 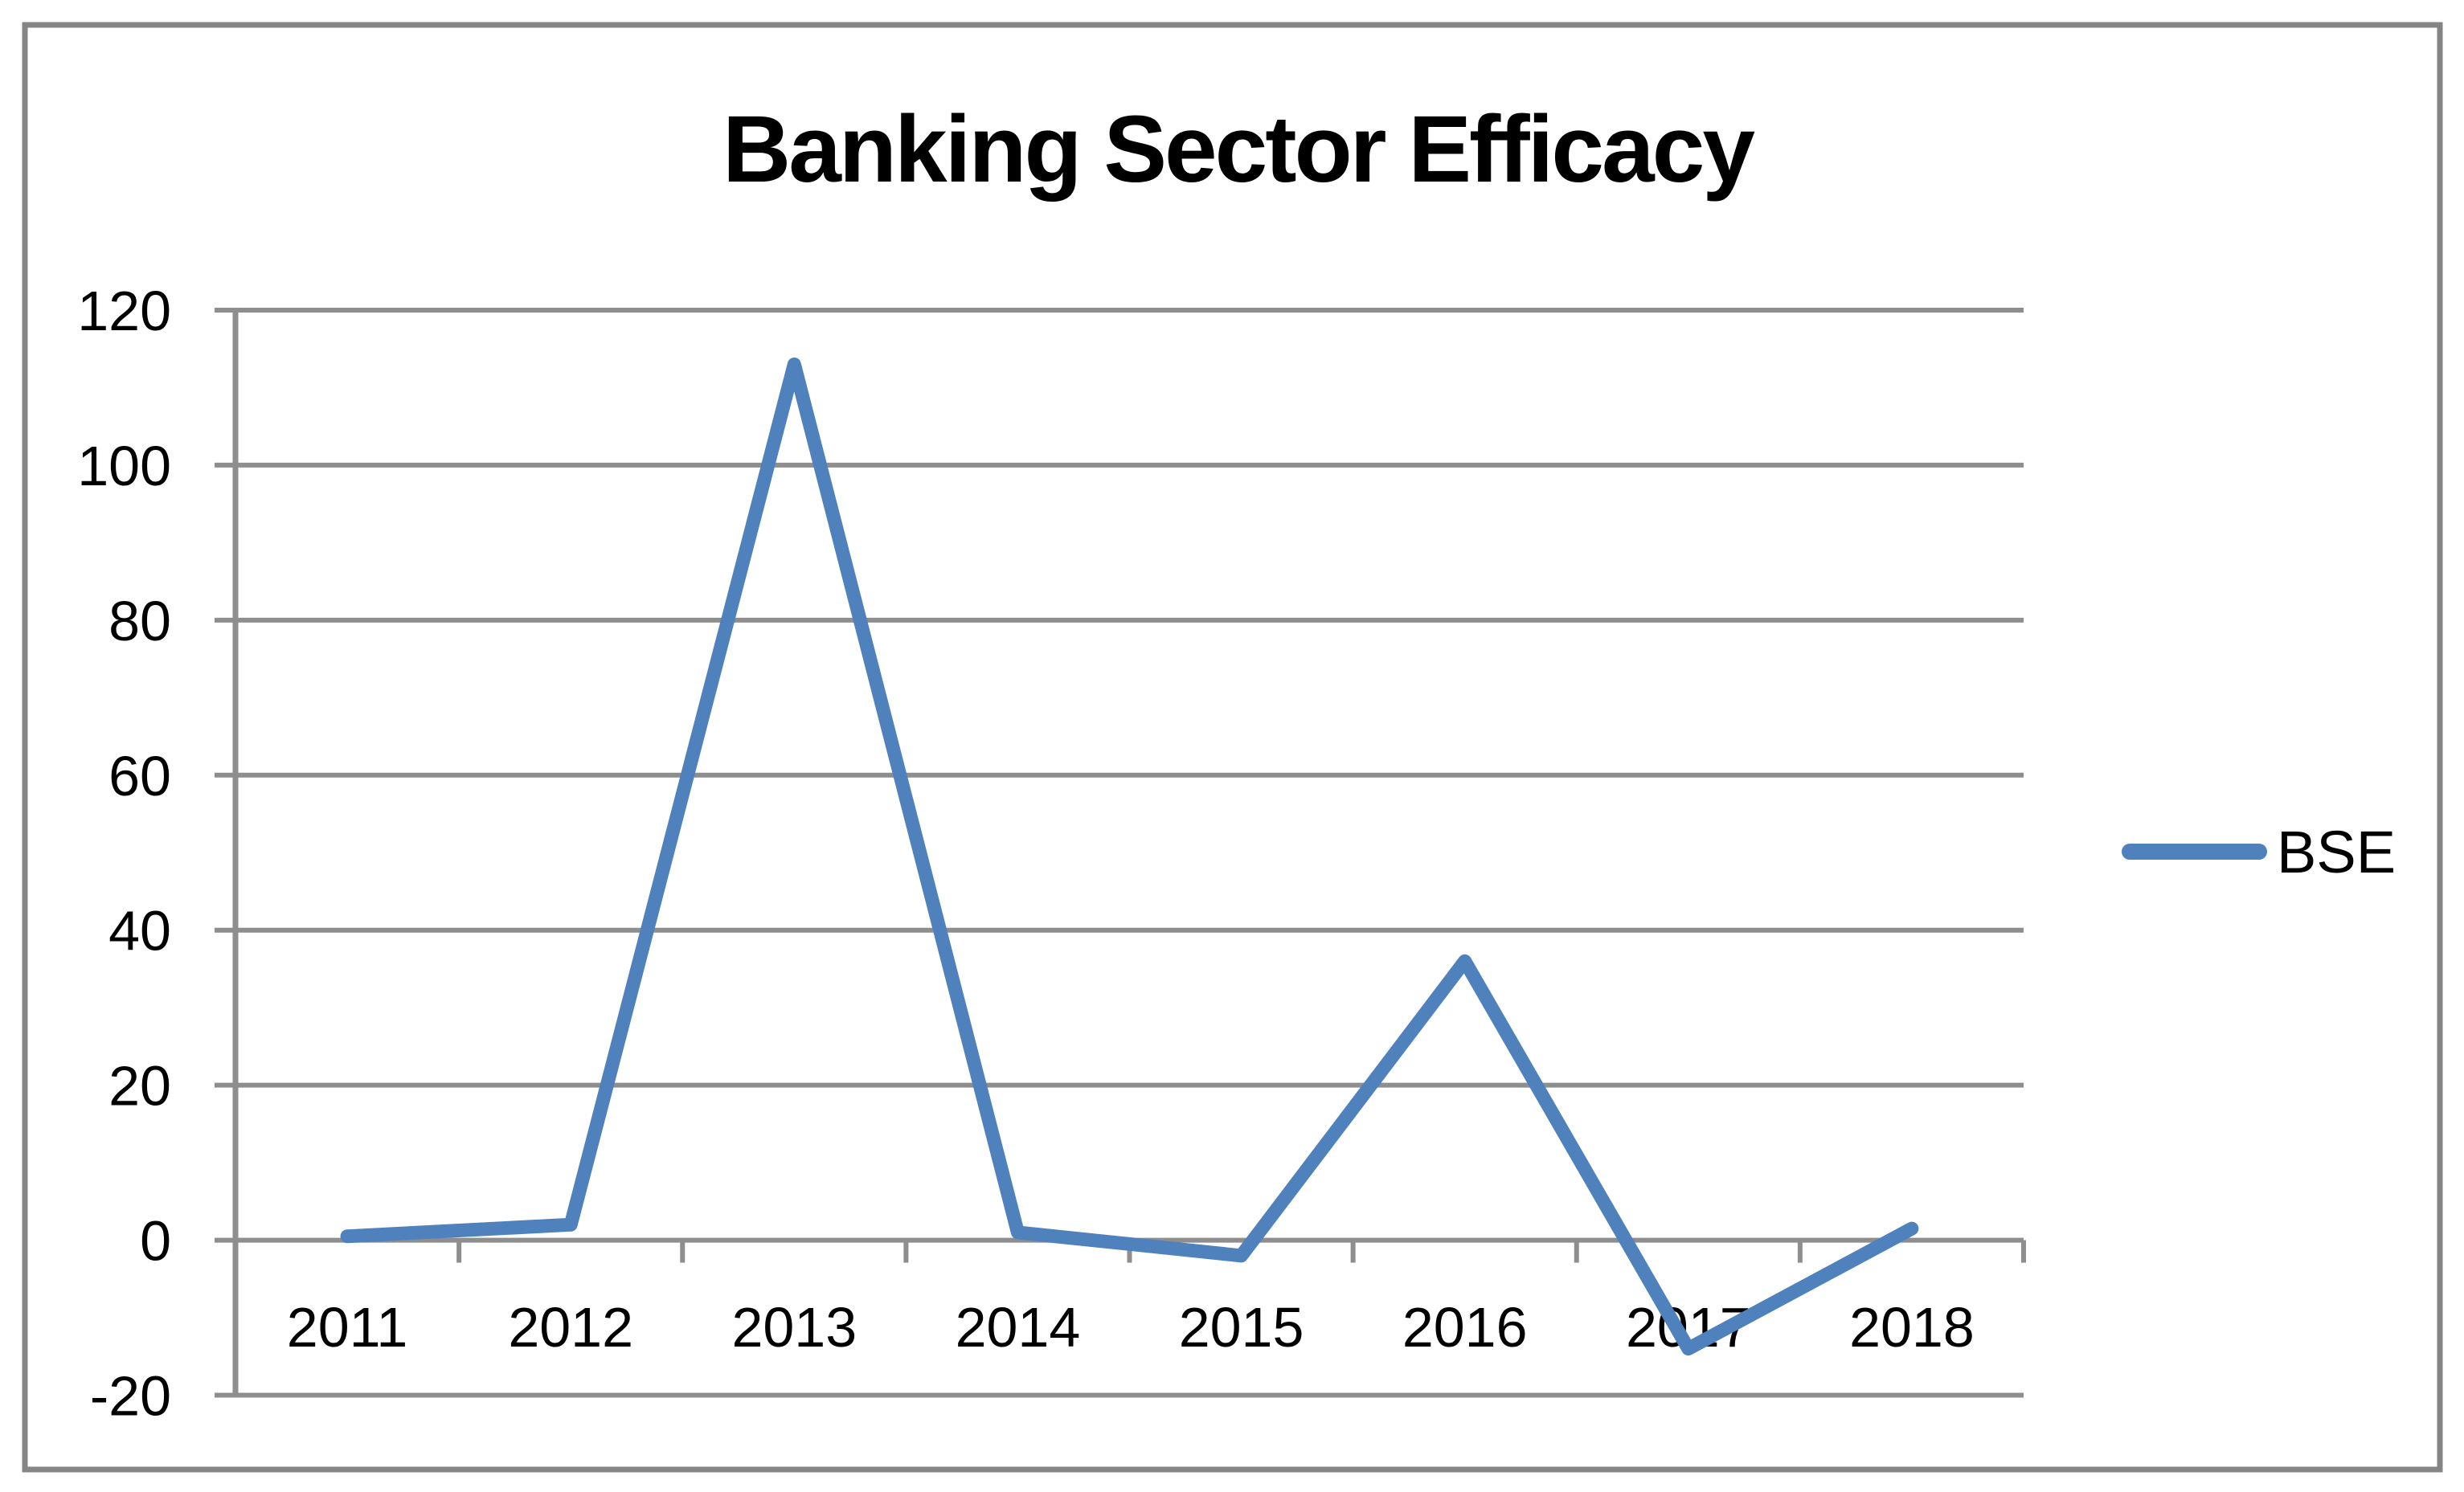 I want to click on y-tick-label: 120, so click(x=124, y=311).